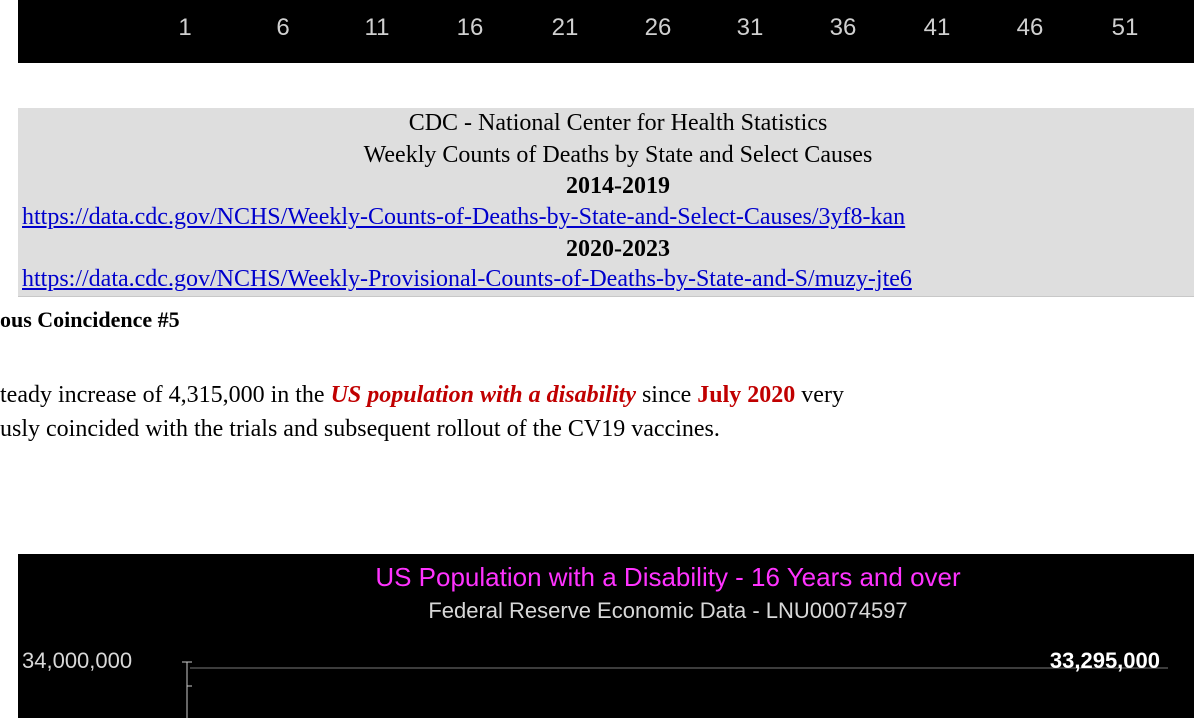 The height and width of the screenshot is (718, 1194). I want to click on axis, so click(675, 689).